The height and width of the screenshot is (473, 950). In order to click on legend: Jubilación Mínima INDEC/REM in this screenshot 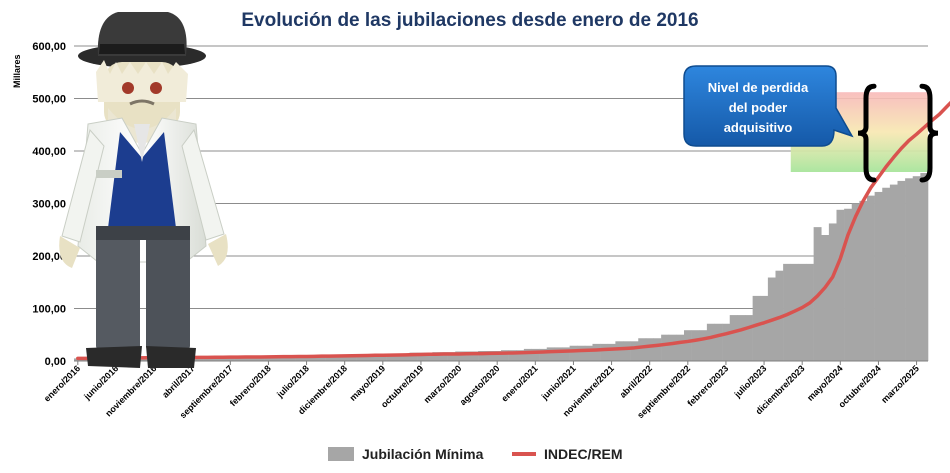, I will do `click(475, 454)`.